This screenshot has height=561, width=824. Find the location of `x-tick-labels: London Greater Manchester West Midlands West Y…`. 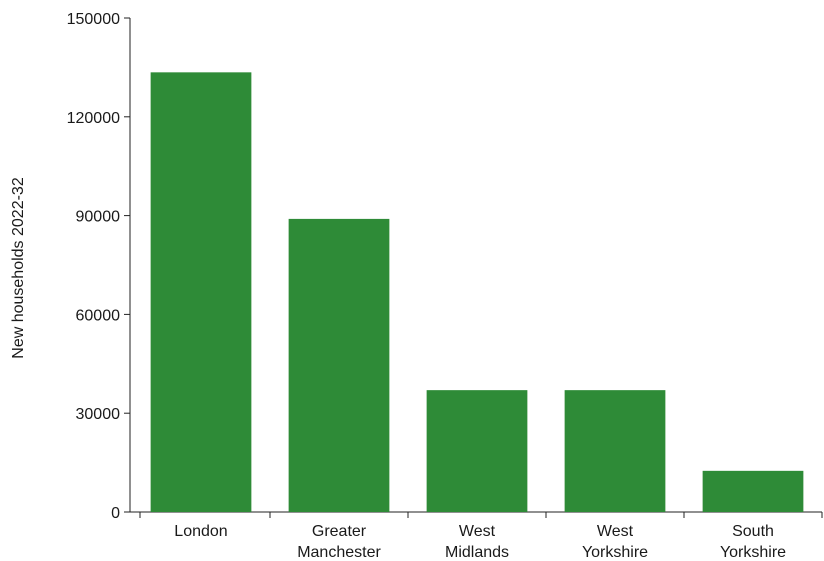

x-tick-labels: London Greater Manchester West Midlands West Y… is located at coordinates (480, 542).